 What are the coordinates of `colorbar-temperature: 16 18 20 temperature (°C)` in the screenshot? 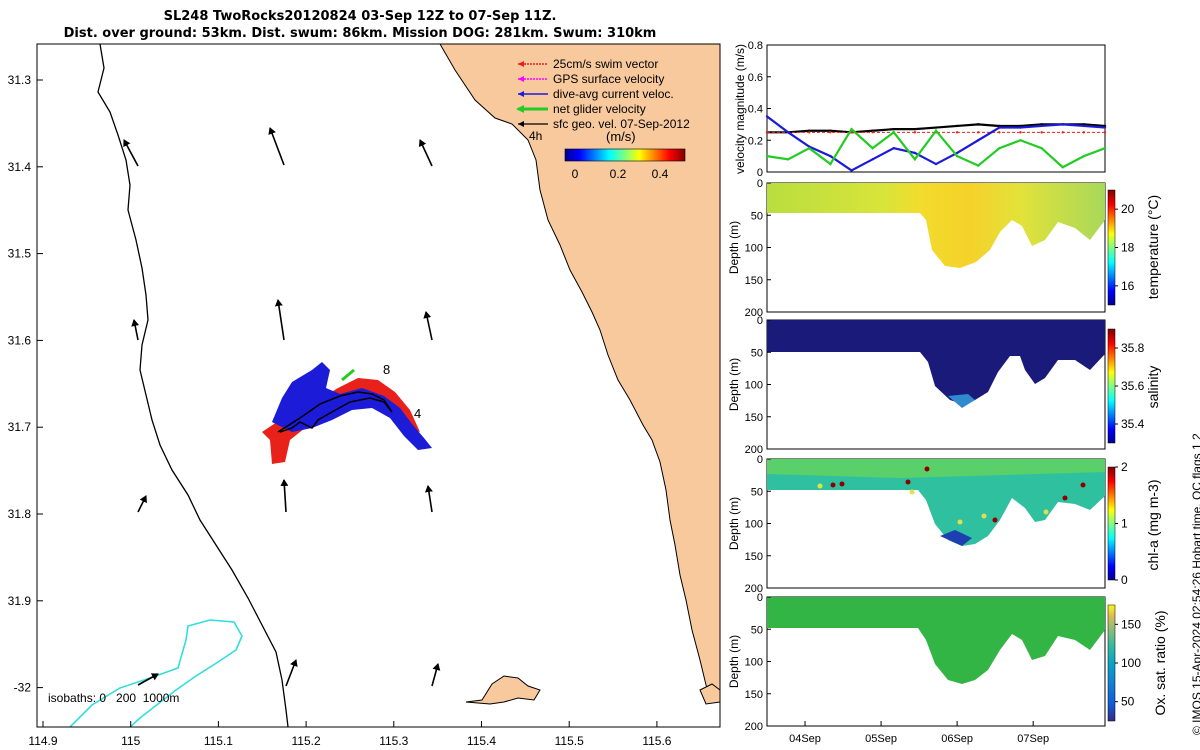 It's located at (1134, 247).